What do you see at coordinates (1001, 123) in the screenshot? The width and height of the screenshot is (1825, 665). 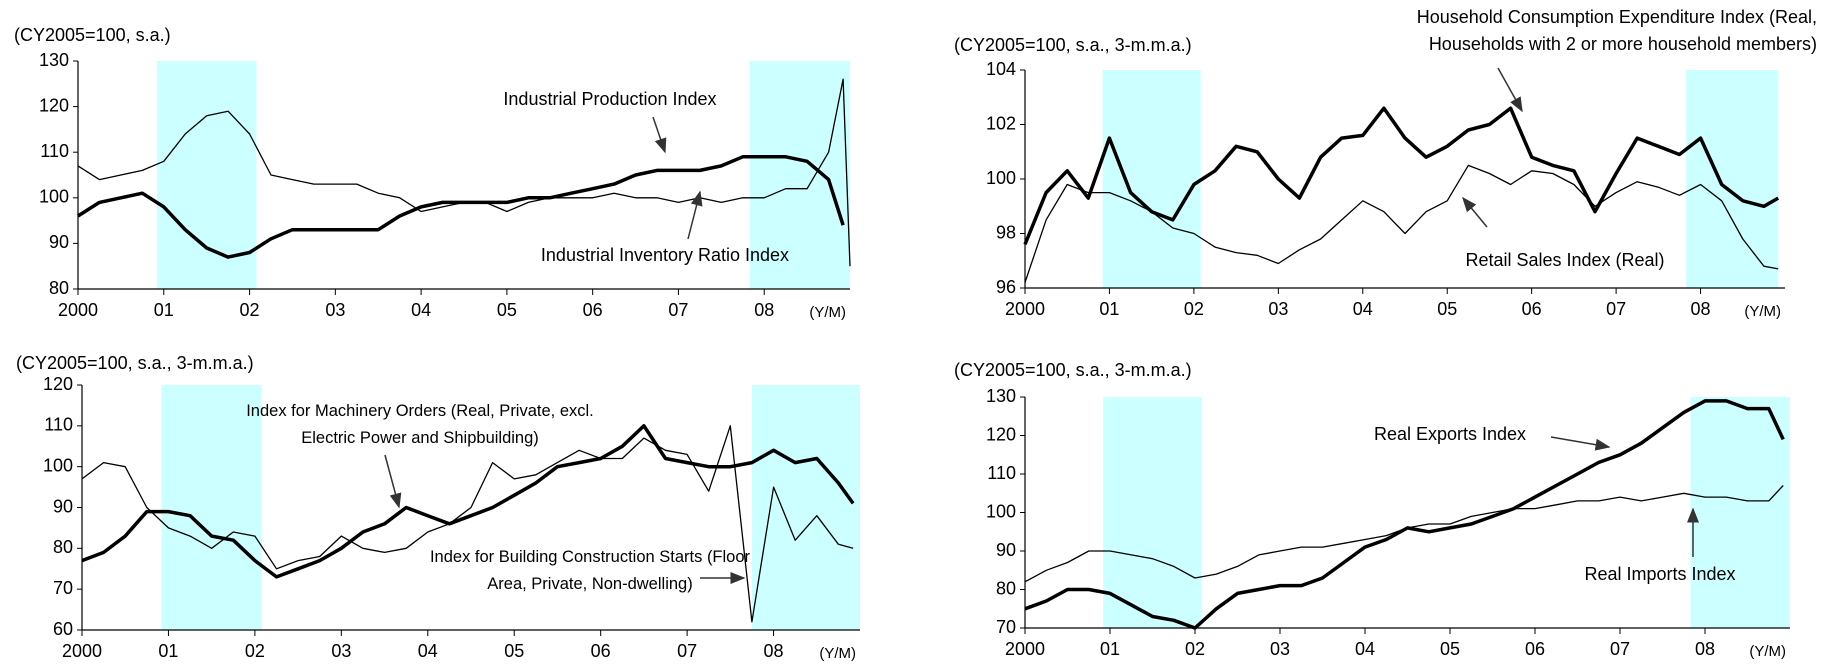 I see `y-tick-label: 102` at bounding box center [1001, 123].